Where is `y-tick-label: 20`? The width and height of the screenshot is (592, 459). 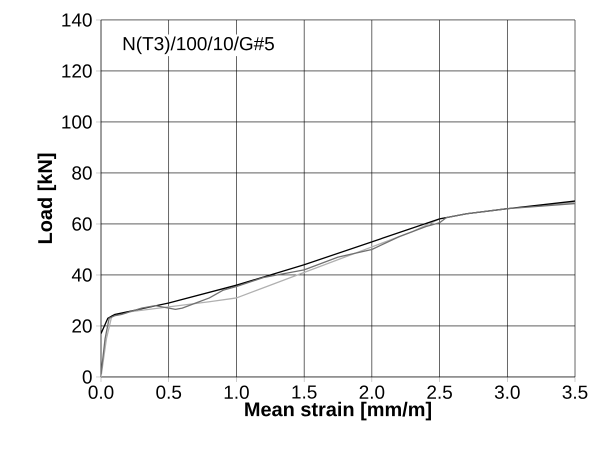
y-tick-label: 20 is located at coordinates (82, 326).